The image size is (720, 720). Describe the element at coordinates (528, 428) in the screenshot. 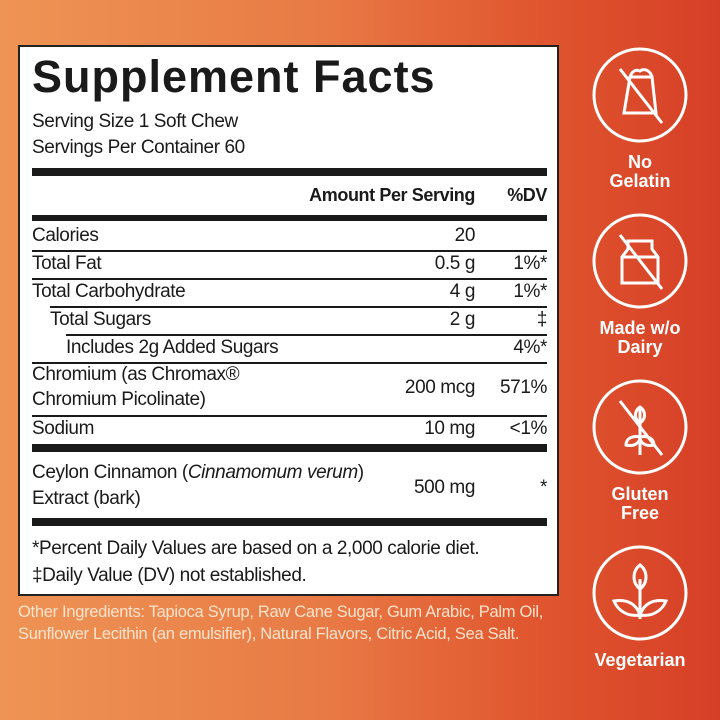

I see `row-dv: <1%` at that location.